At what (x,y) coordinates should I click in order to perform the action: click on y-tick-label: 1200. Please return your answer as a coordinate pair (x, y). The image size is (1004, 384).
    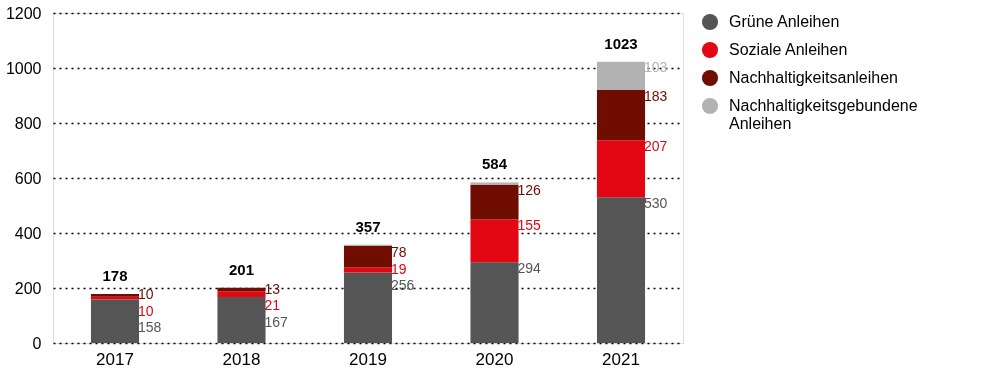
    Looking at the image, I should click on (23, 13).